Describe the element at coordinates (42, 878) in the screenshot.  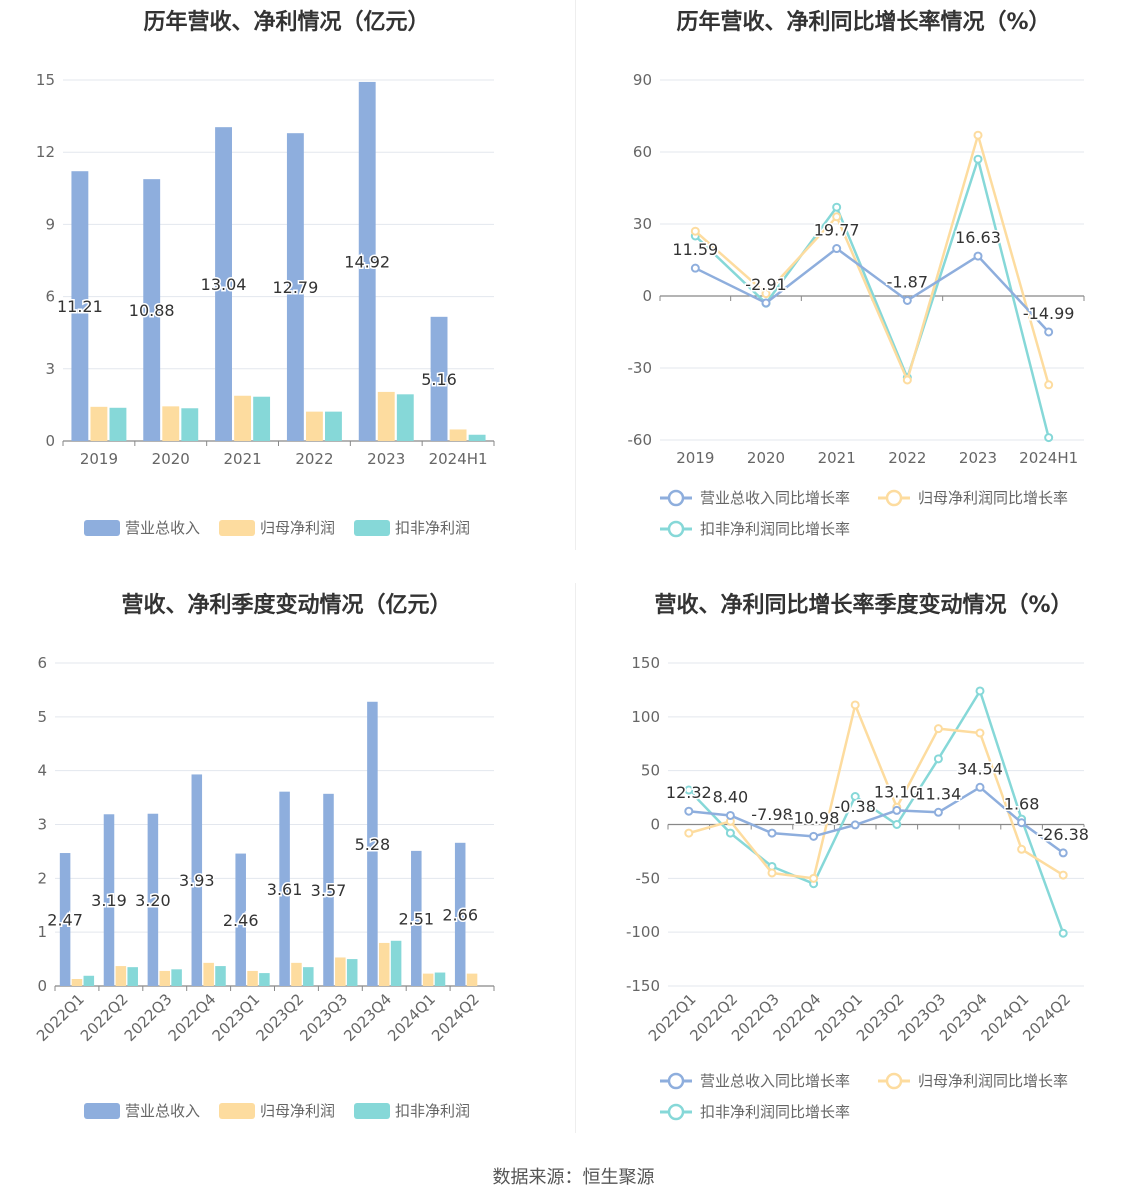
I see `y-tick-label: 2` at that location.